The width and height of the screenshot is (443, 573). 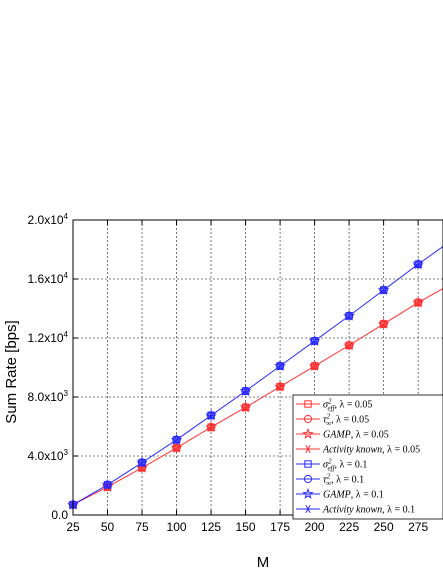 I want to click on legend-entry-label: σ2 eff, λ = 0.05, so click(x=347, y=405).